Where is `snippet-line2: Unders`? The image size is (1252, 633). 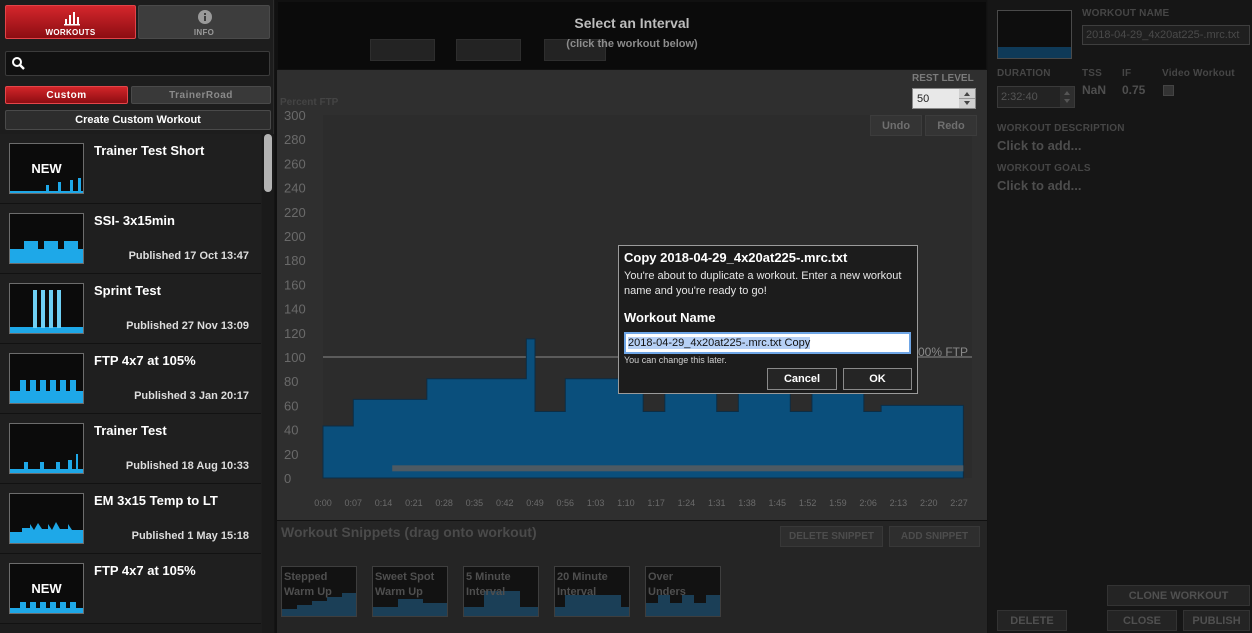
snippet-line2: Unders is located at coordinates (667, 592).